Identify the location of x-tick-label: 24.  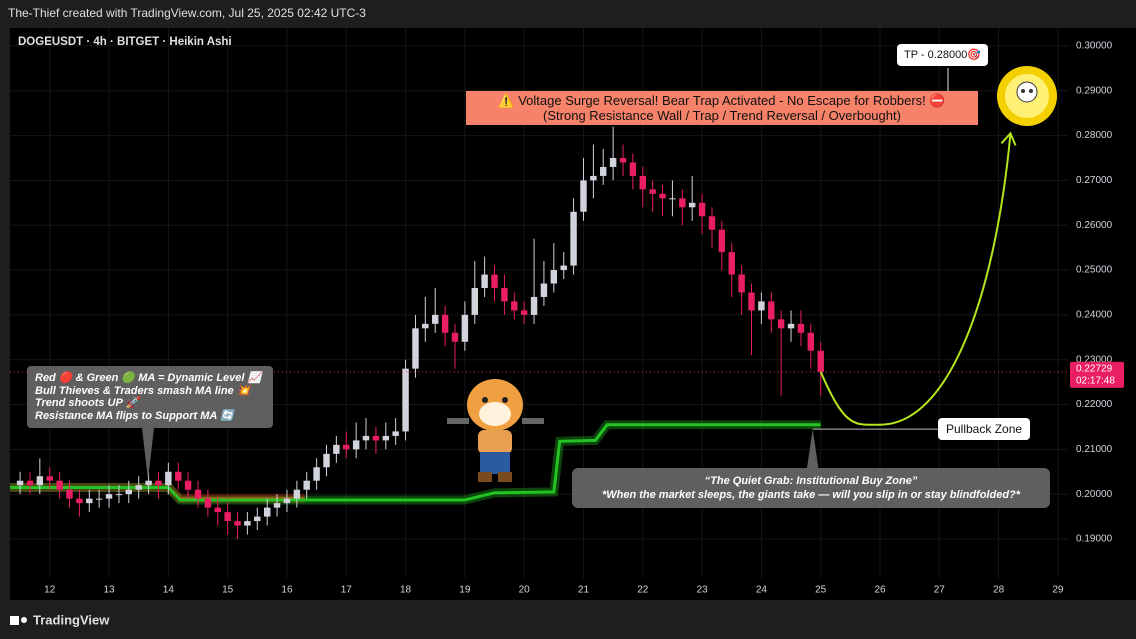
(762, 590).